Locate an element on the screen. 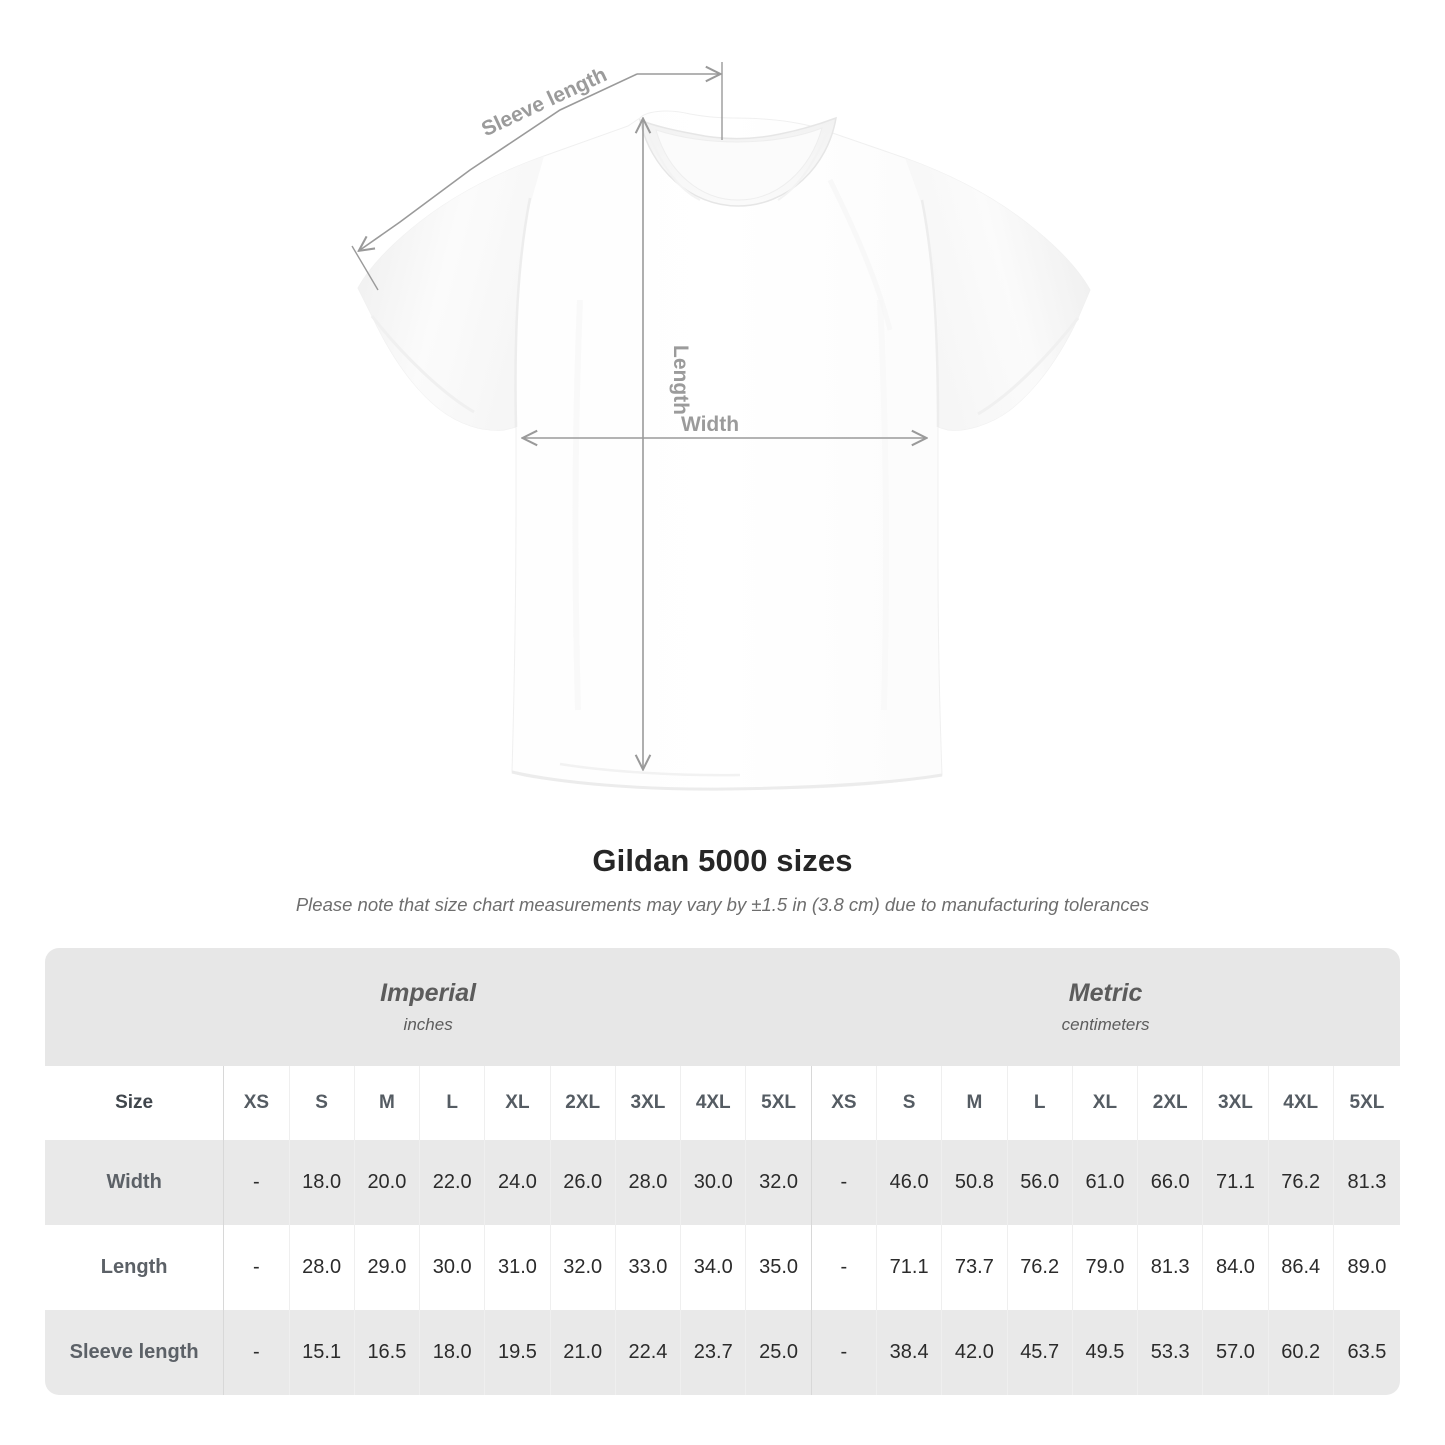 The height and width of the screenshot is (1445, 1445). cell-length-metric-5xl: 89.0 is located at coordinates (1366, 1267).